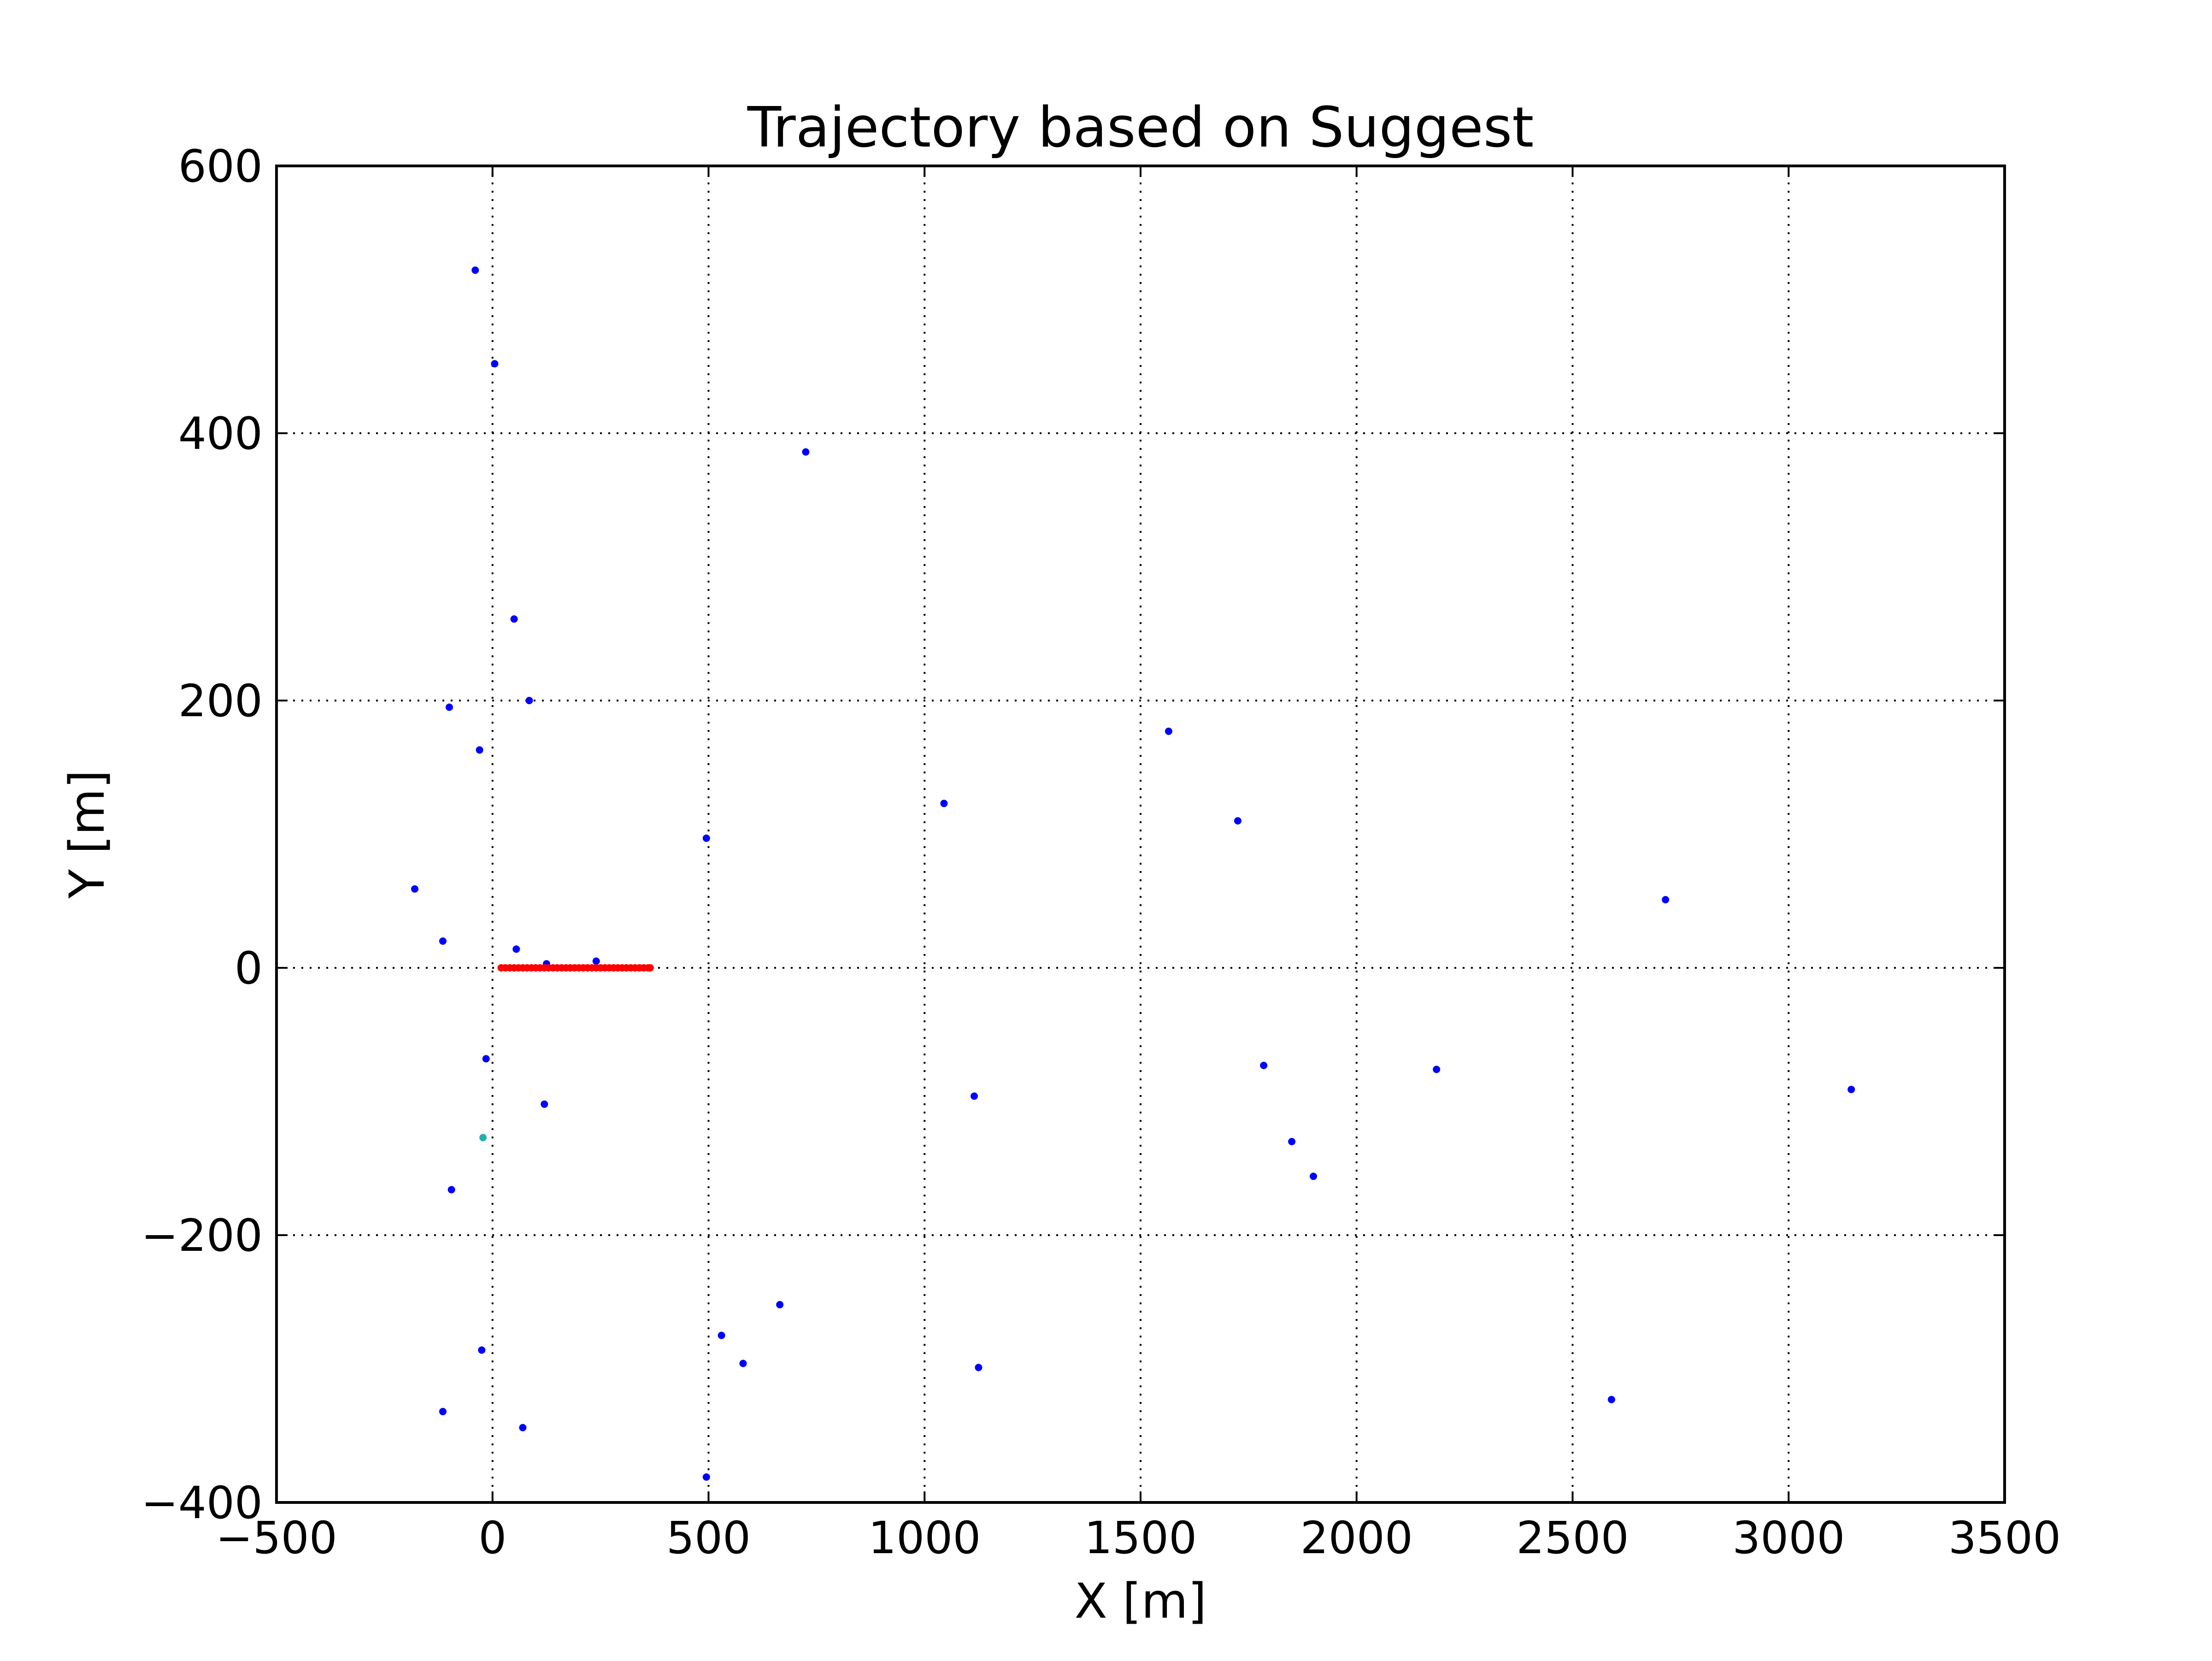 The image size is (2212, 1661). What do you see at coordinates (220, 433) in the screenshot?
I see `y-tick-label: 400` at bounding box center [220, 433].